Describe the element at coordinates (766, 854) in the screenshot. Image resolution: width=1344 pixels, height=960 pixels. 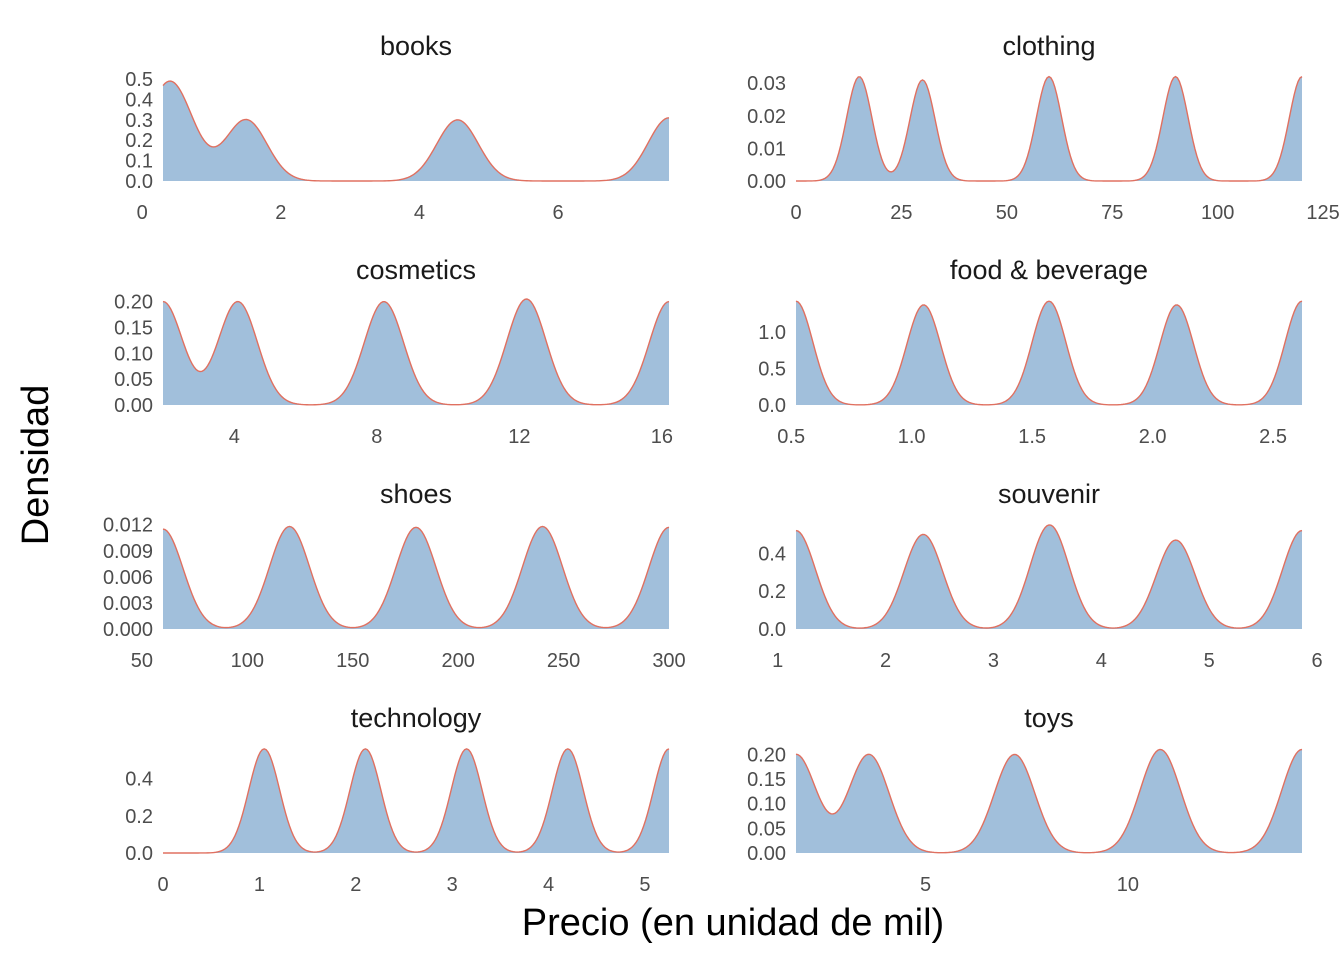
I see `y-tick-label-toys: 0.00` at that location.